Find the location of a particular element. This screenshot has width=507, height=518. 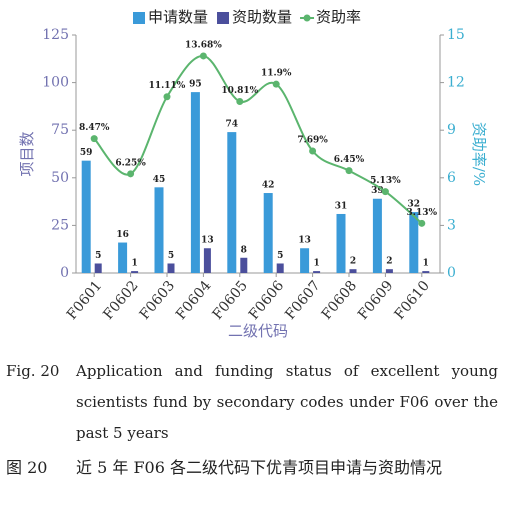

y2-tick-label: 12 is located at coordinates (456, 83).